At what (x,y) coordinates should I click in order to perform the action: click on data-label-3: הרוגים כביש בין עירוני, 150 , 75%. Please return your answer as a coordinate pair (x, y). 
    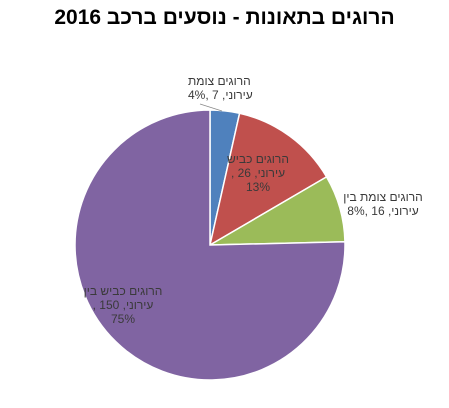
    Looking at the image, I should click on (123, 305).